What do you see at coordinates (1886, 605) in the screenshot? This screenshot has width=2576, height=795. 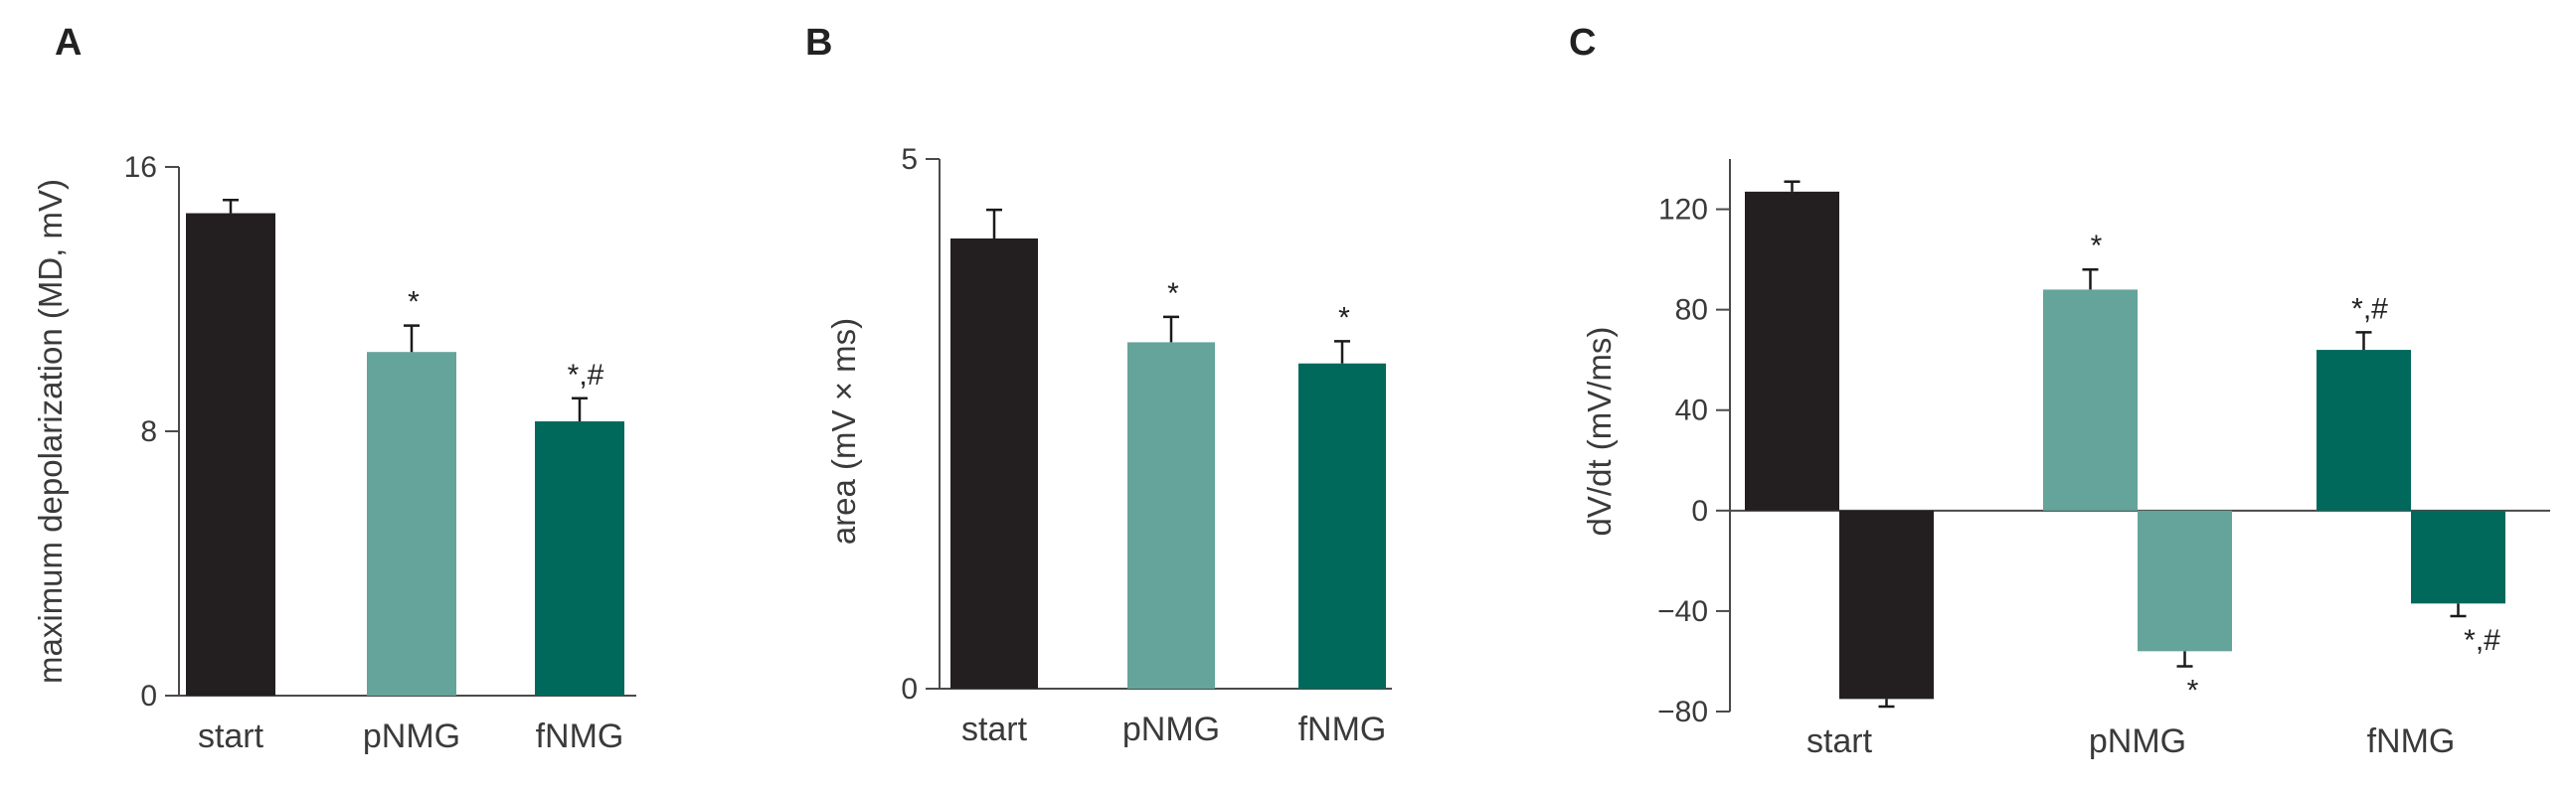 I see `bar-start-negative` at bounding box center [1886, 605].